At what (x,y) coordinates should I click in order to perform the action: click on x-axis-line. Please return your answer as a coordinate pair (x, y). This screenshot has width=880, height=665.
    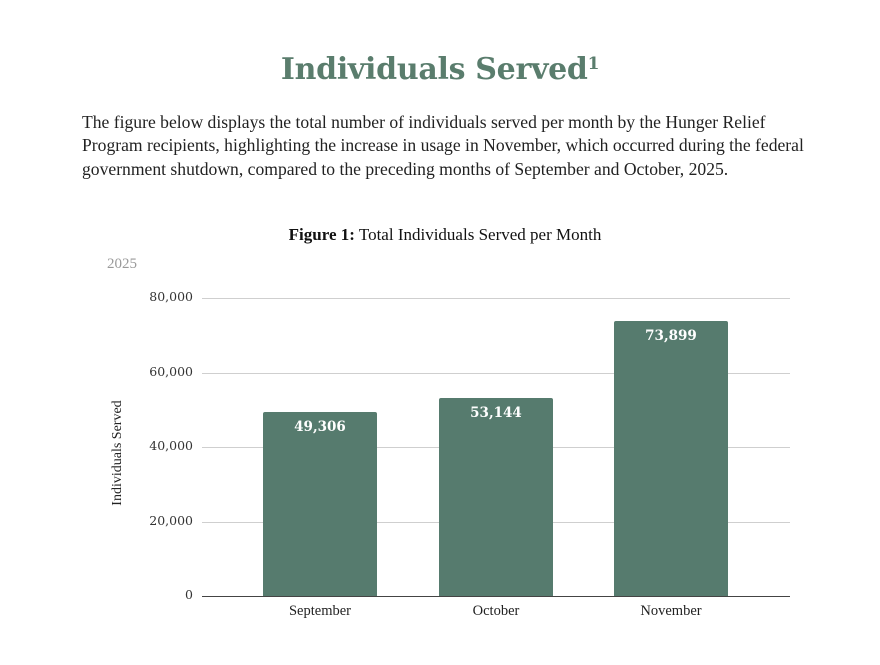
    Looking at the image, I should click on (496, 596).